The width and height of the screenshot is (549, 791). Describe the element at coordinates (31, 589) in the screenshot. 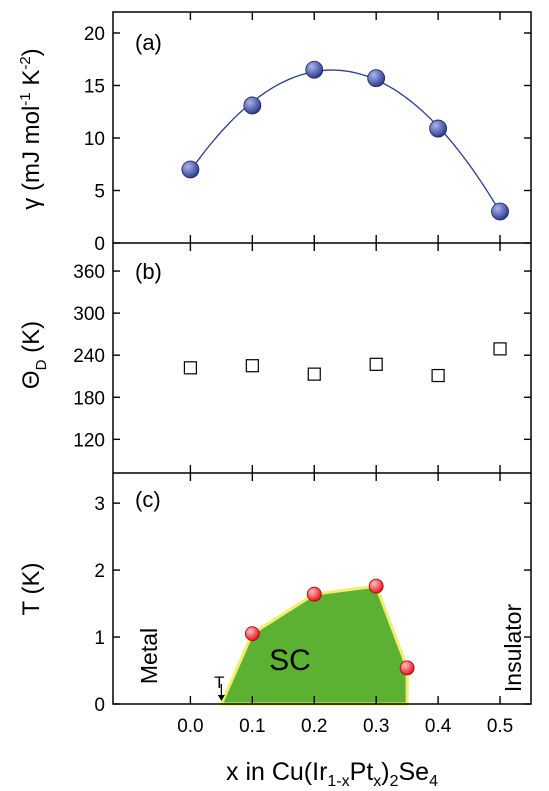

I see `panel-c-ylabel: T (K)` at that location.